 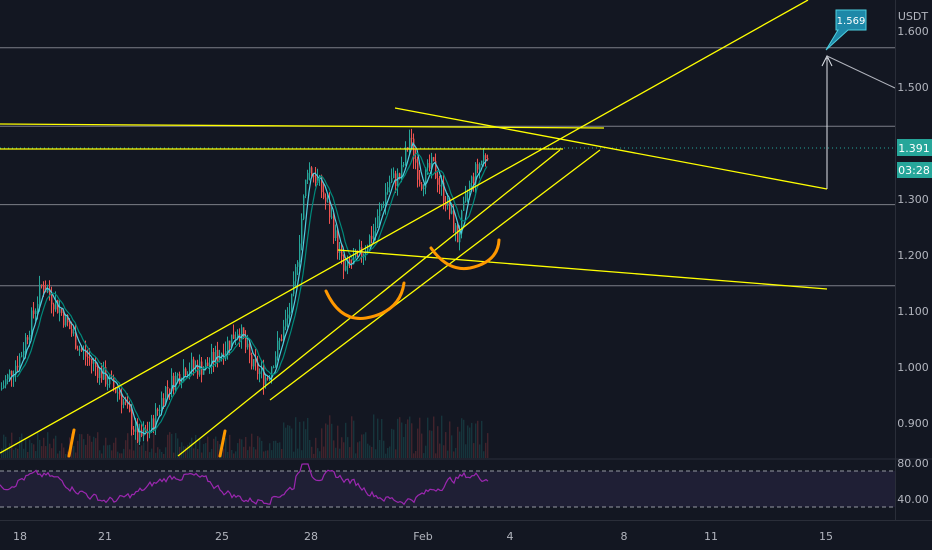 What do you see at coordinates (422, 536) in the screenshot?
I see `time-tick-label: Feb` at bounding box center [422, 536].